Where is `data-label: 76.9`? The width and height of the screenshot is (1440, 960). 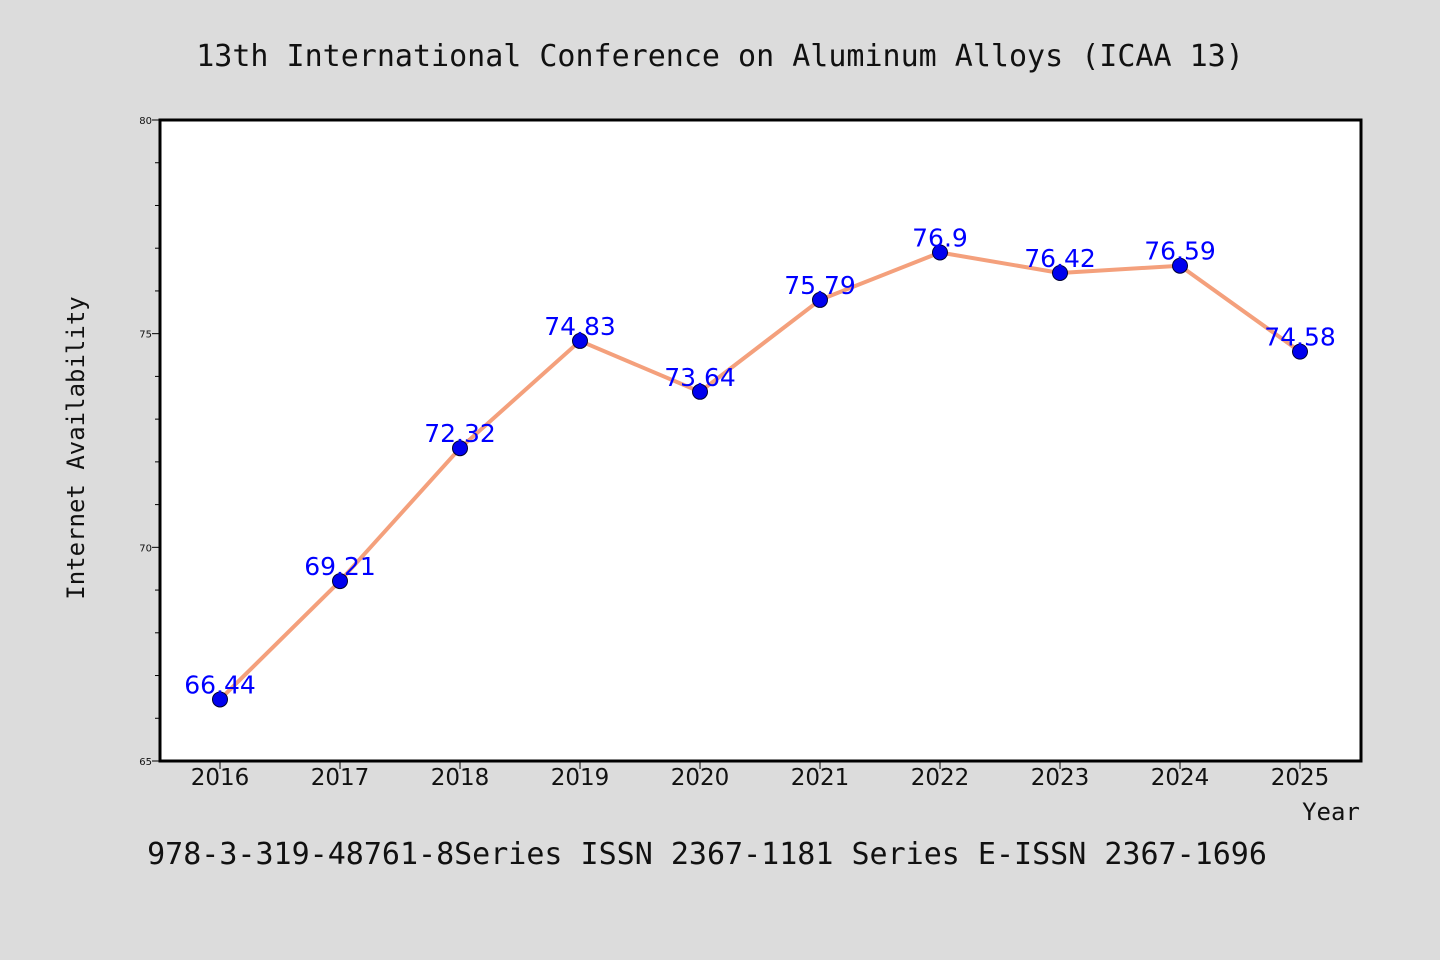 data-label: 76.9 is located at coordinates (940, 237).